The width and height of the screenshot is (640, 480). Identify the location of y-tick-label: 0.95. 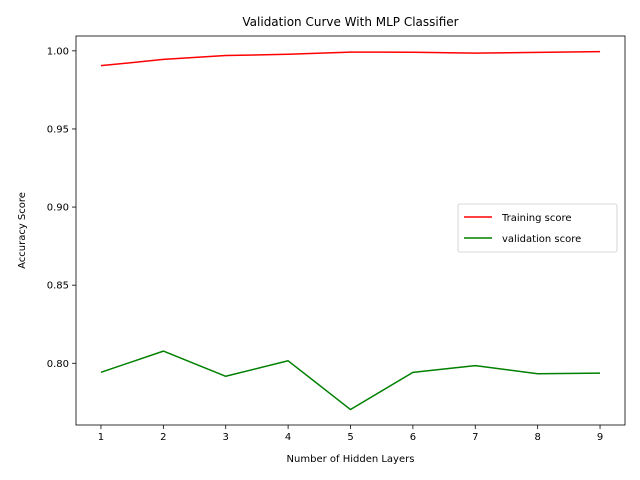
(58, 129).